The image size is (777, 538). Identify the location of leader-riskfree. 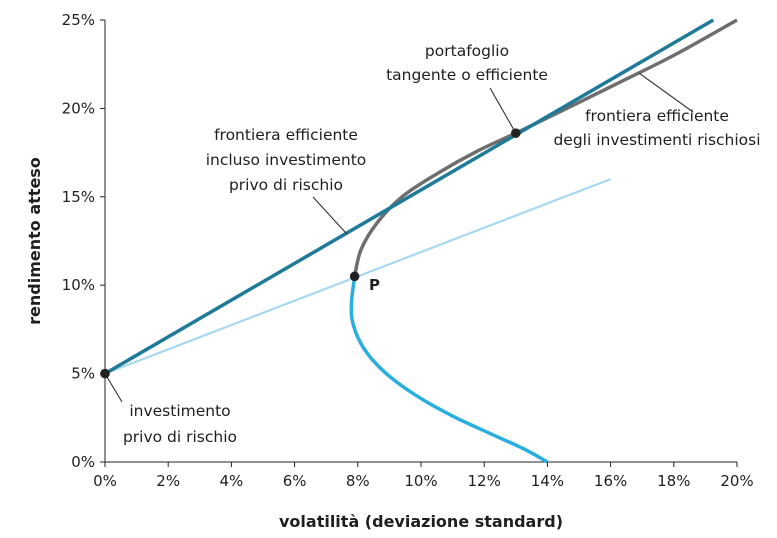
(113, 388).